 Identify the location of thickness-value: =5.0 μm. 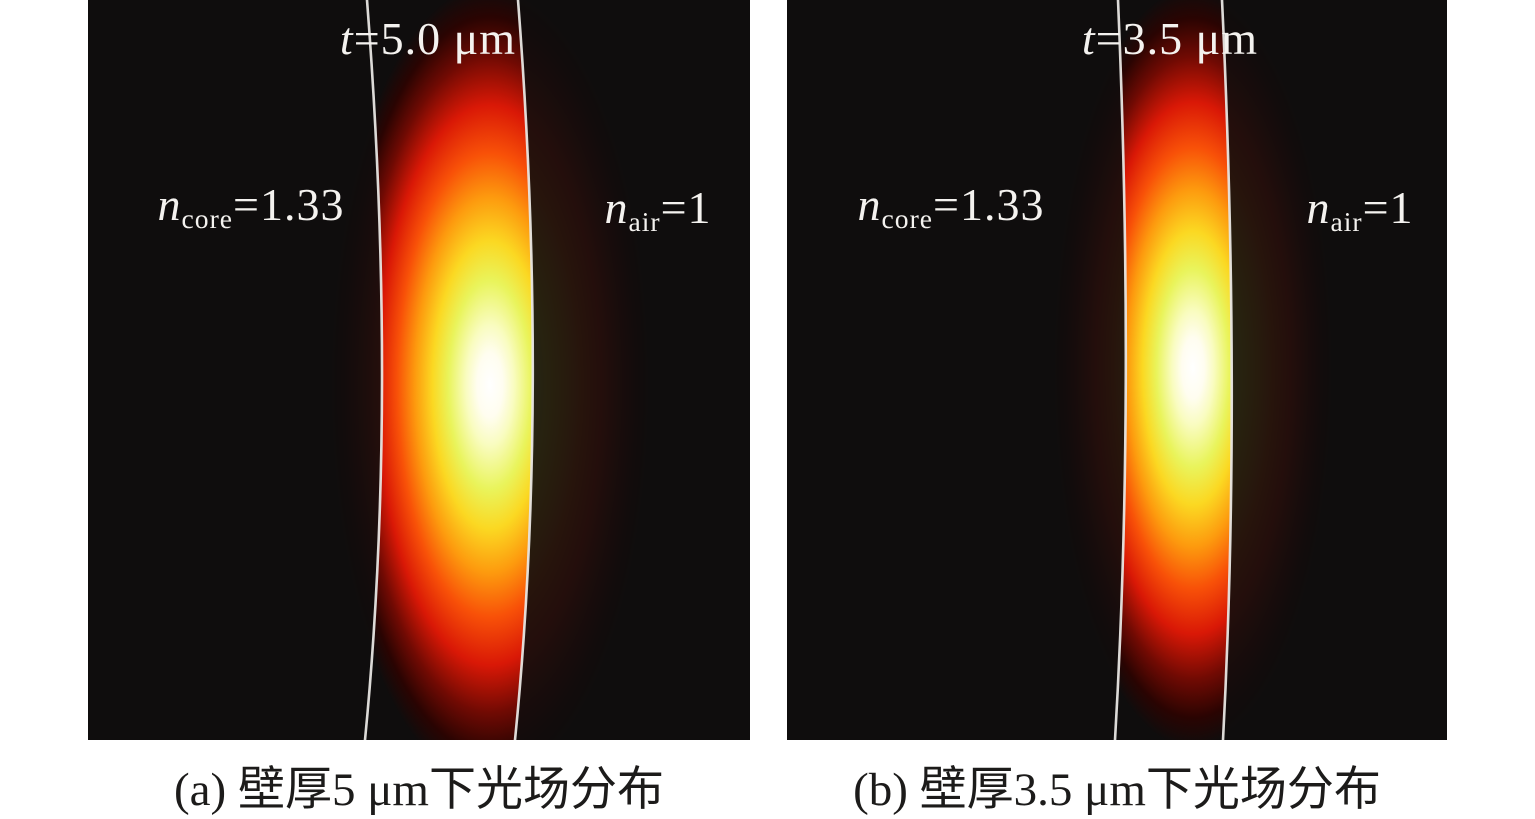
(435, 38).